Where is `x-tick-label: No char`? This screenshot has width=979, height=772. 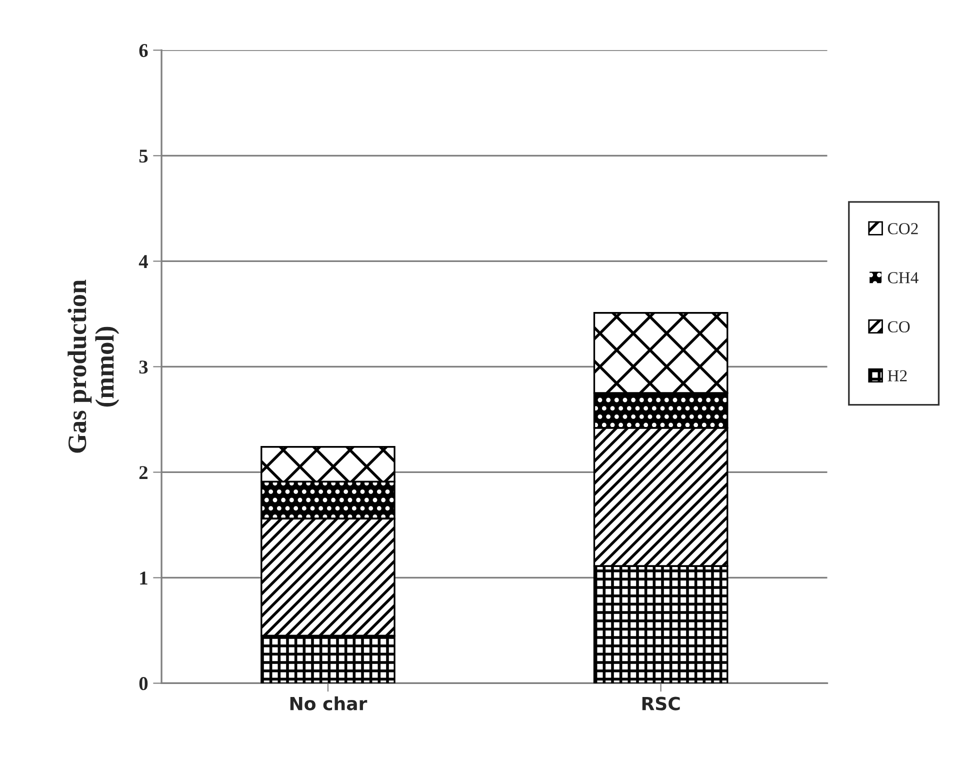
x-tick-label: No char is located at coordinates (329, 703).